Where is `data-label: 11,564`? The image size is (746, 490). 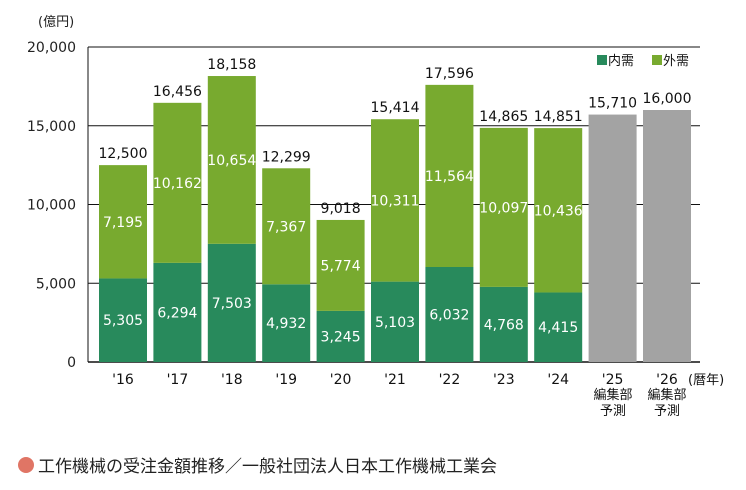
data-label: 11,564 is located at coordinates (449, 177).